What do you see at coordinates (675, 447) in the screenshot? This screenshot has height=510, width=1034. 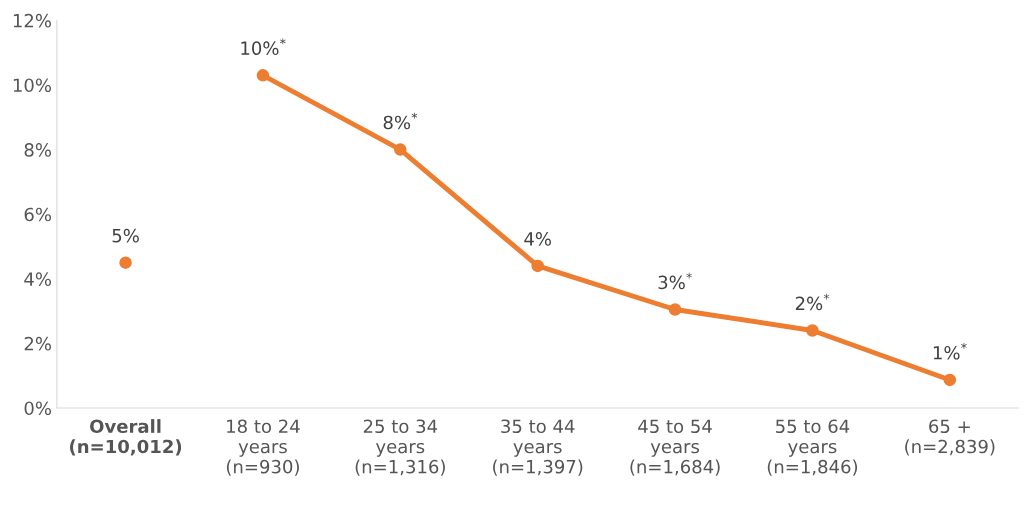 I see `x-tick-label: 45 to 54 years (n=1,684)` at bounding box center [675, 447].